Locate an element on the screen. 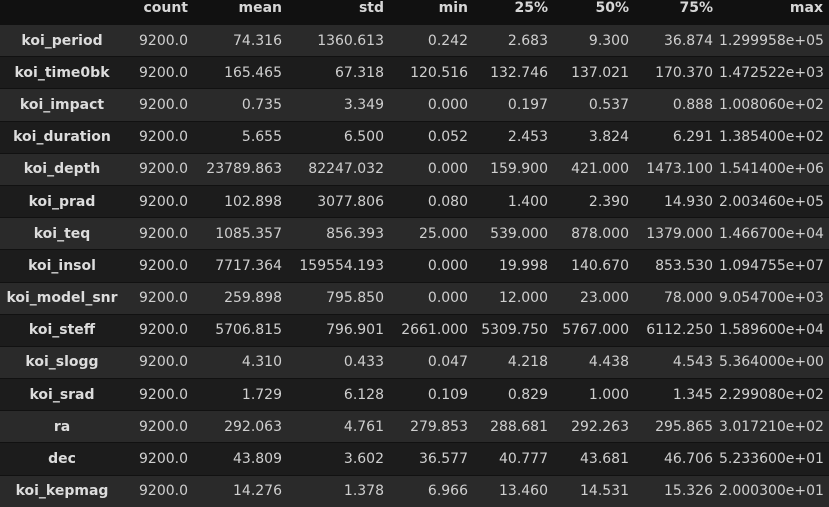  table-cell: 120.516 is located at coordinates (439, 72).